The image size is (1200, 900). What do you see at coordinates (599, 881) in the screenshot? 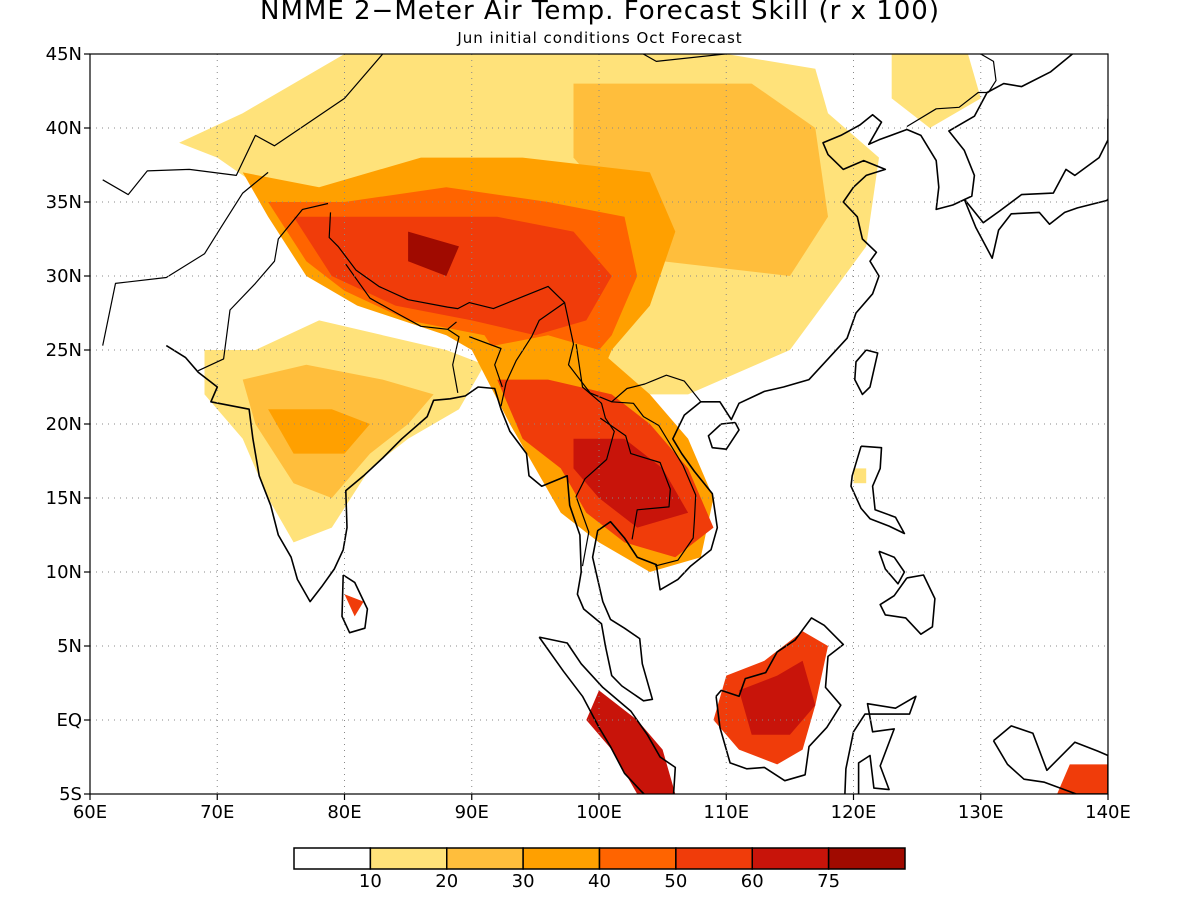
I see `colorbar-label: 40` at bounding box center [599, 881].